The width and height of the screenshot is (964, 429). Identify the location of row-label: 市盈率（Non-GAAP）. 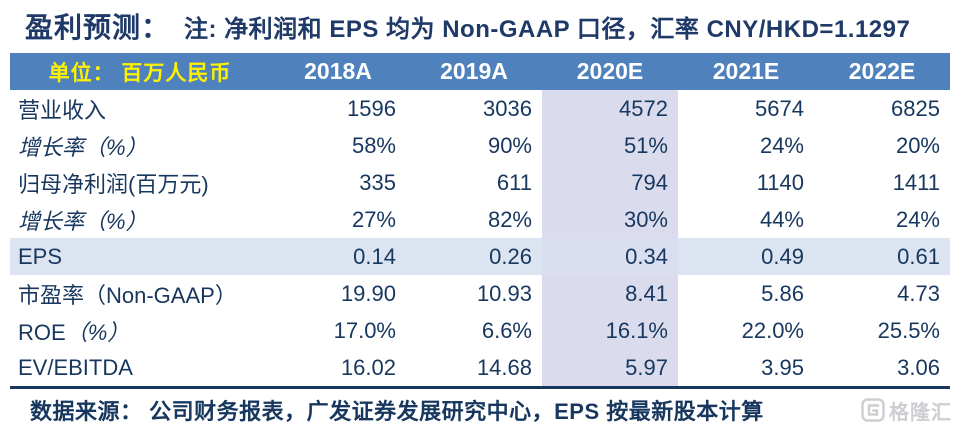
(140, 293).